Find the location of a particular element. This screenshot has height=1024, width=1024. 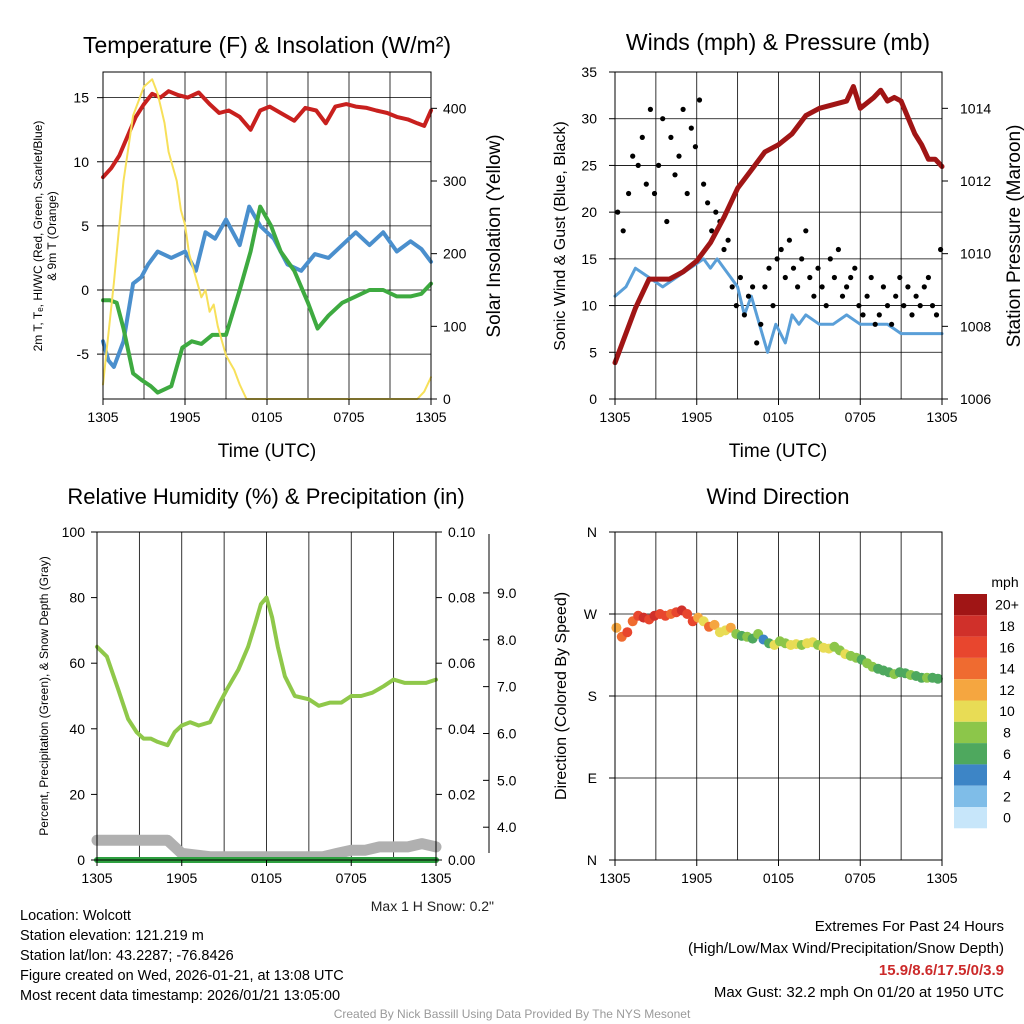

snow-tick-label: 9.0 is located at coordinates (507, 593).